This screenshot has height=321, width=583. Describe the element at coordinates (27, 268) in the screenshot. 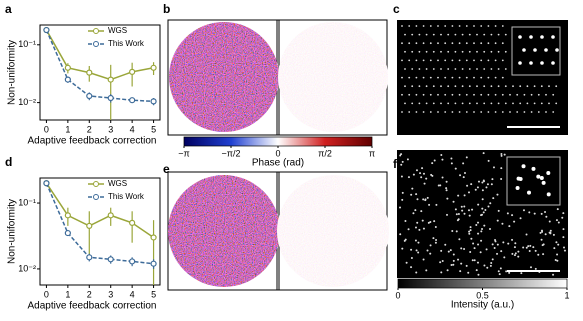

I see `y-tick-label: 10⁻²` at that location.